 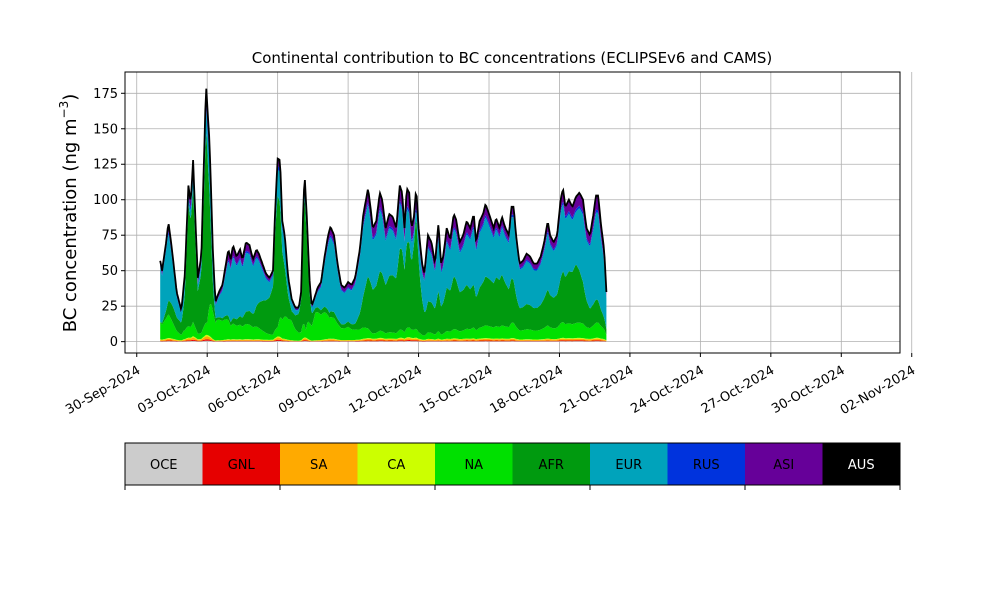 I want to click on colorbar-label-aus: AUS, so click(x=861, y=465).